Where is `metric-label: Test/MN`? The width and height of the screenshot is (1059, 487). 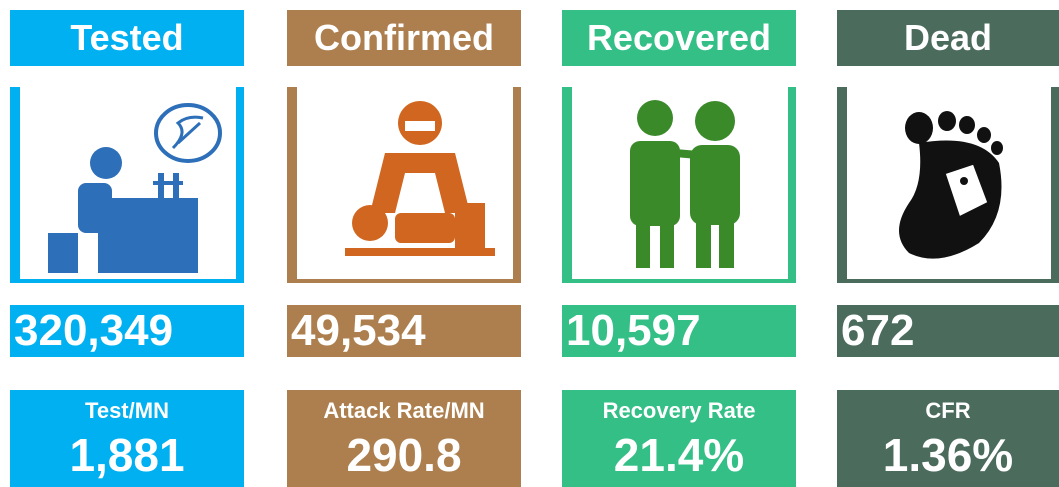
metric-label: Test/MN is located at coordinates (127, 410).